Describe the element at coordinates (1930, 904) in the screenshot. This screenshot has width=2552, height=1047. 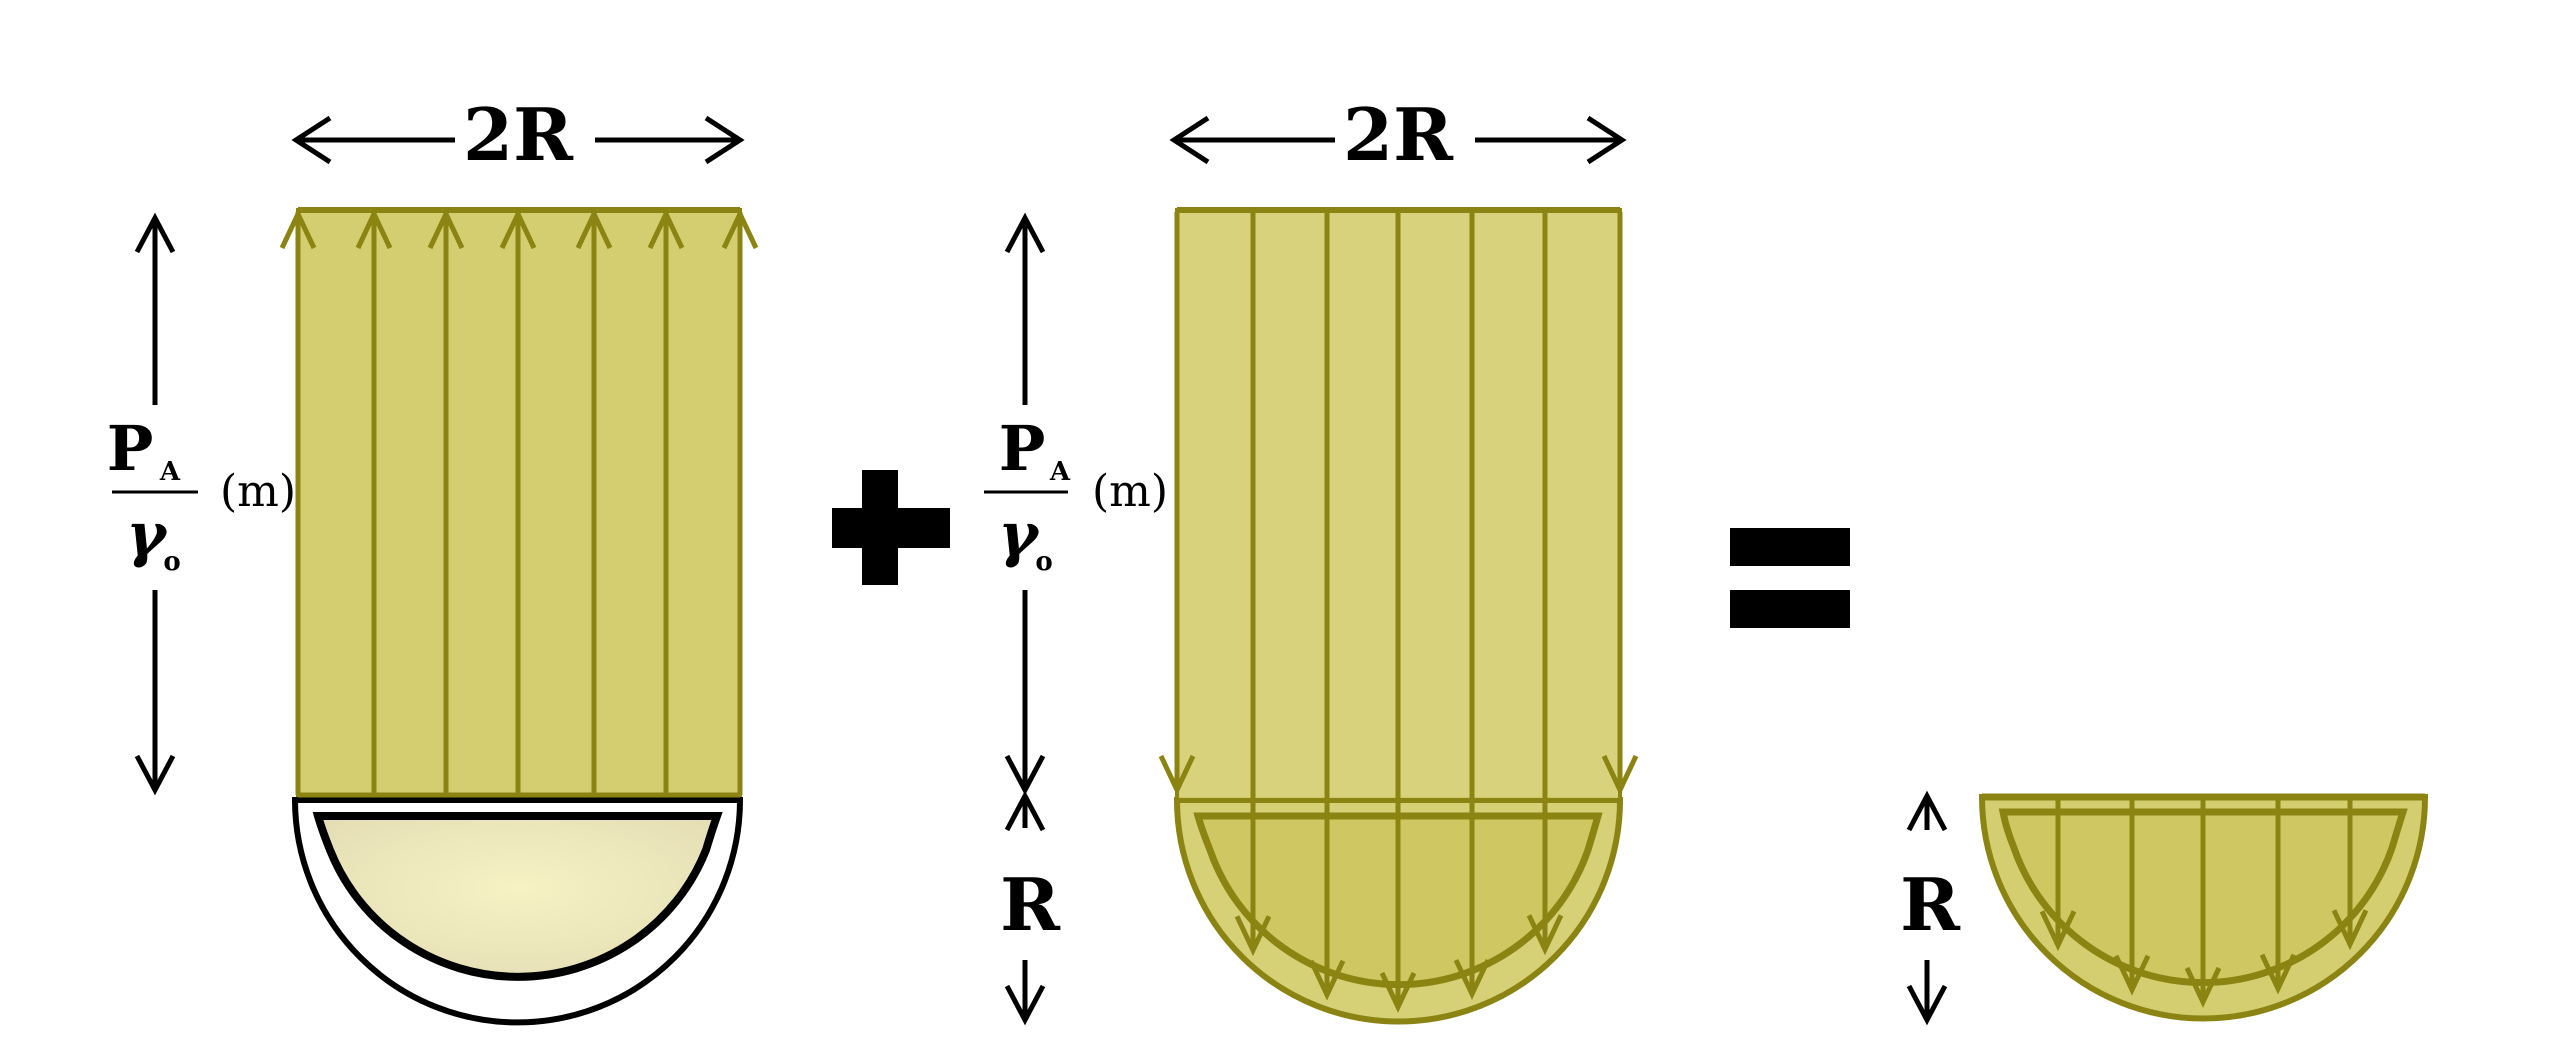
I see `depth-label-3: R` at that location.